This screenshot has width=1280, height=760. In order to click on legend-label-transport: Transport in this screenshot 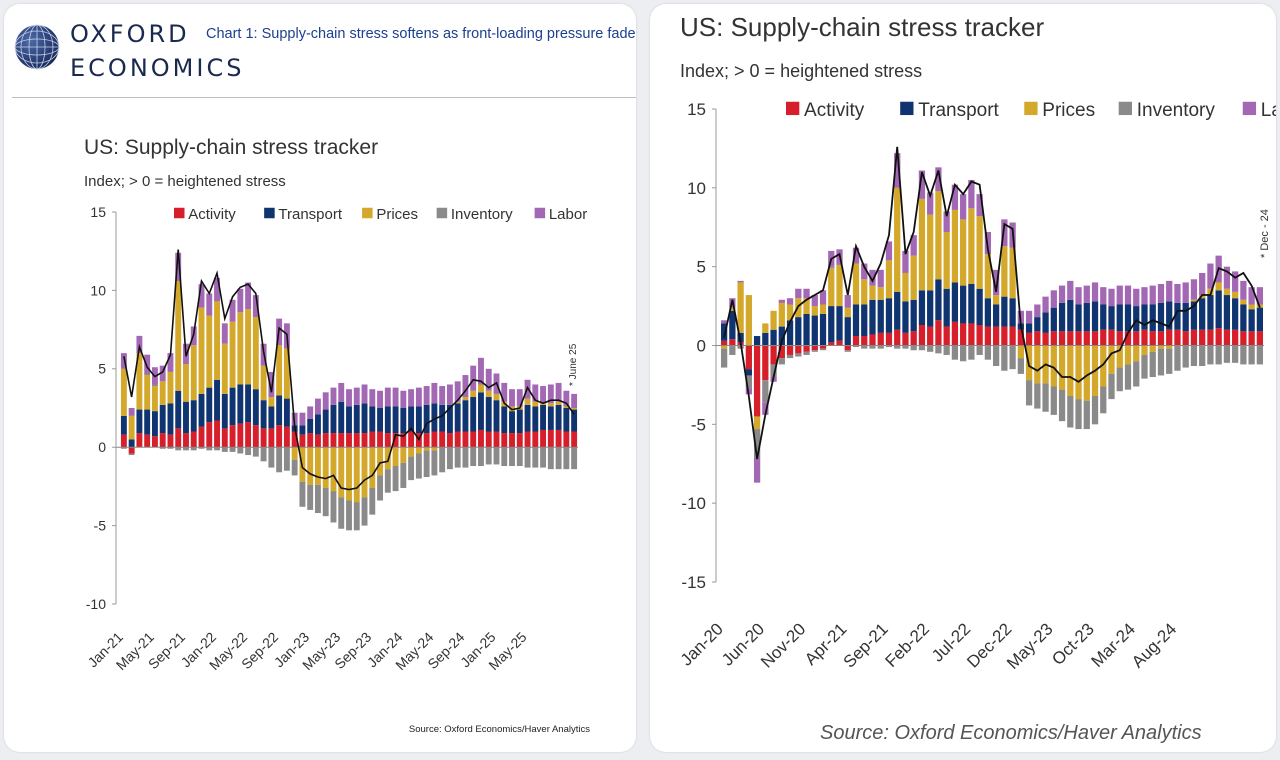, I will do `click(958, 110)`.